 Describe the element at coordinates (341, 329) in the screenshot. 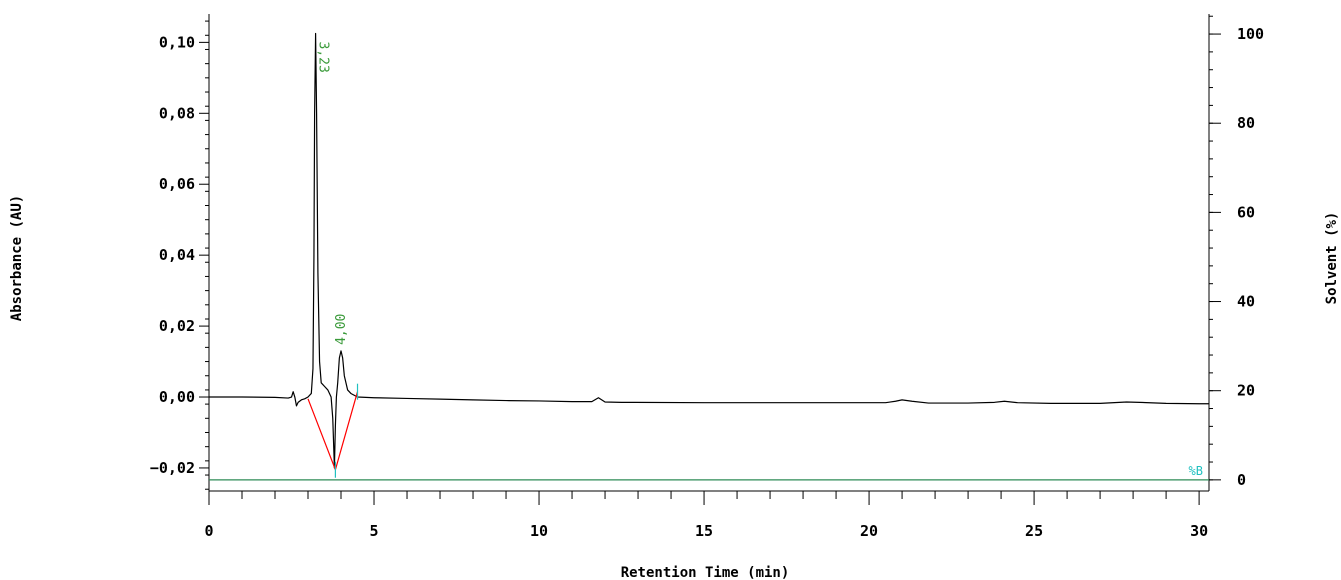

I see `peak-label: 4,00` at that location.